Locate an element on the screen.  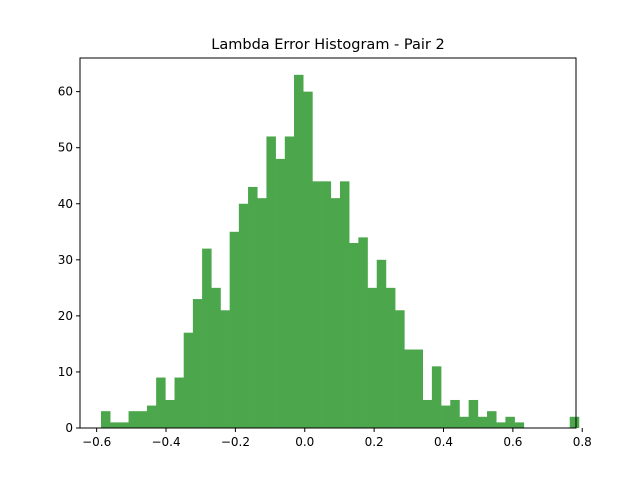
y-axis: 0 10 20 30 40 50 60 is located at coordinates (69, 260).